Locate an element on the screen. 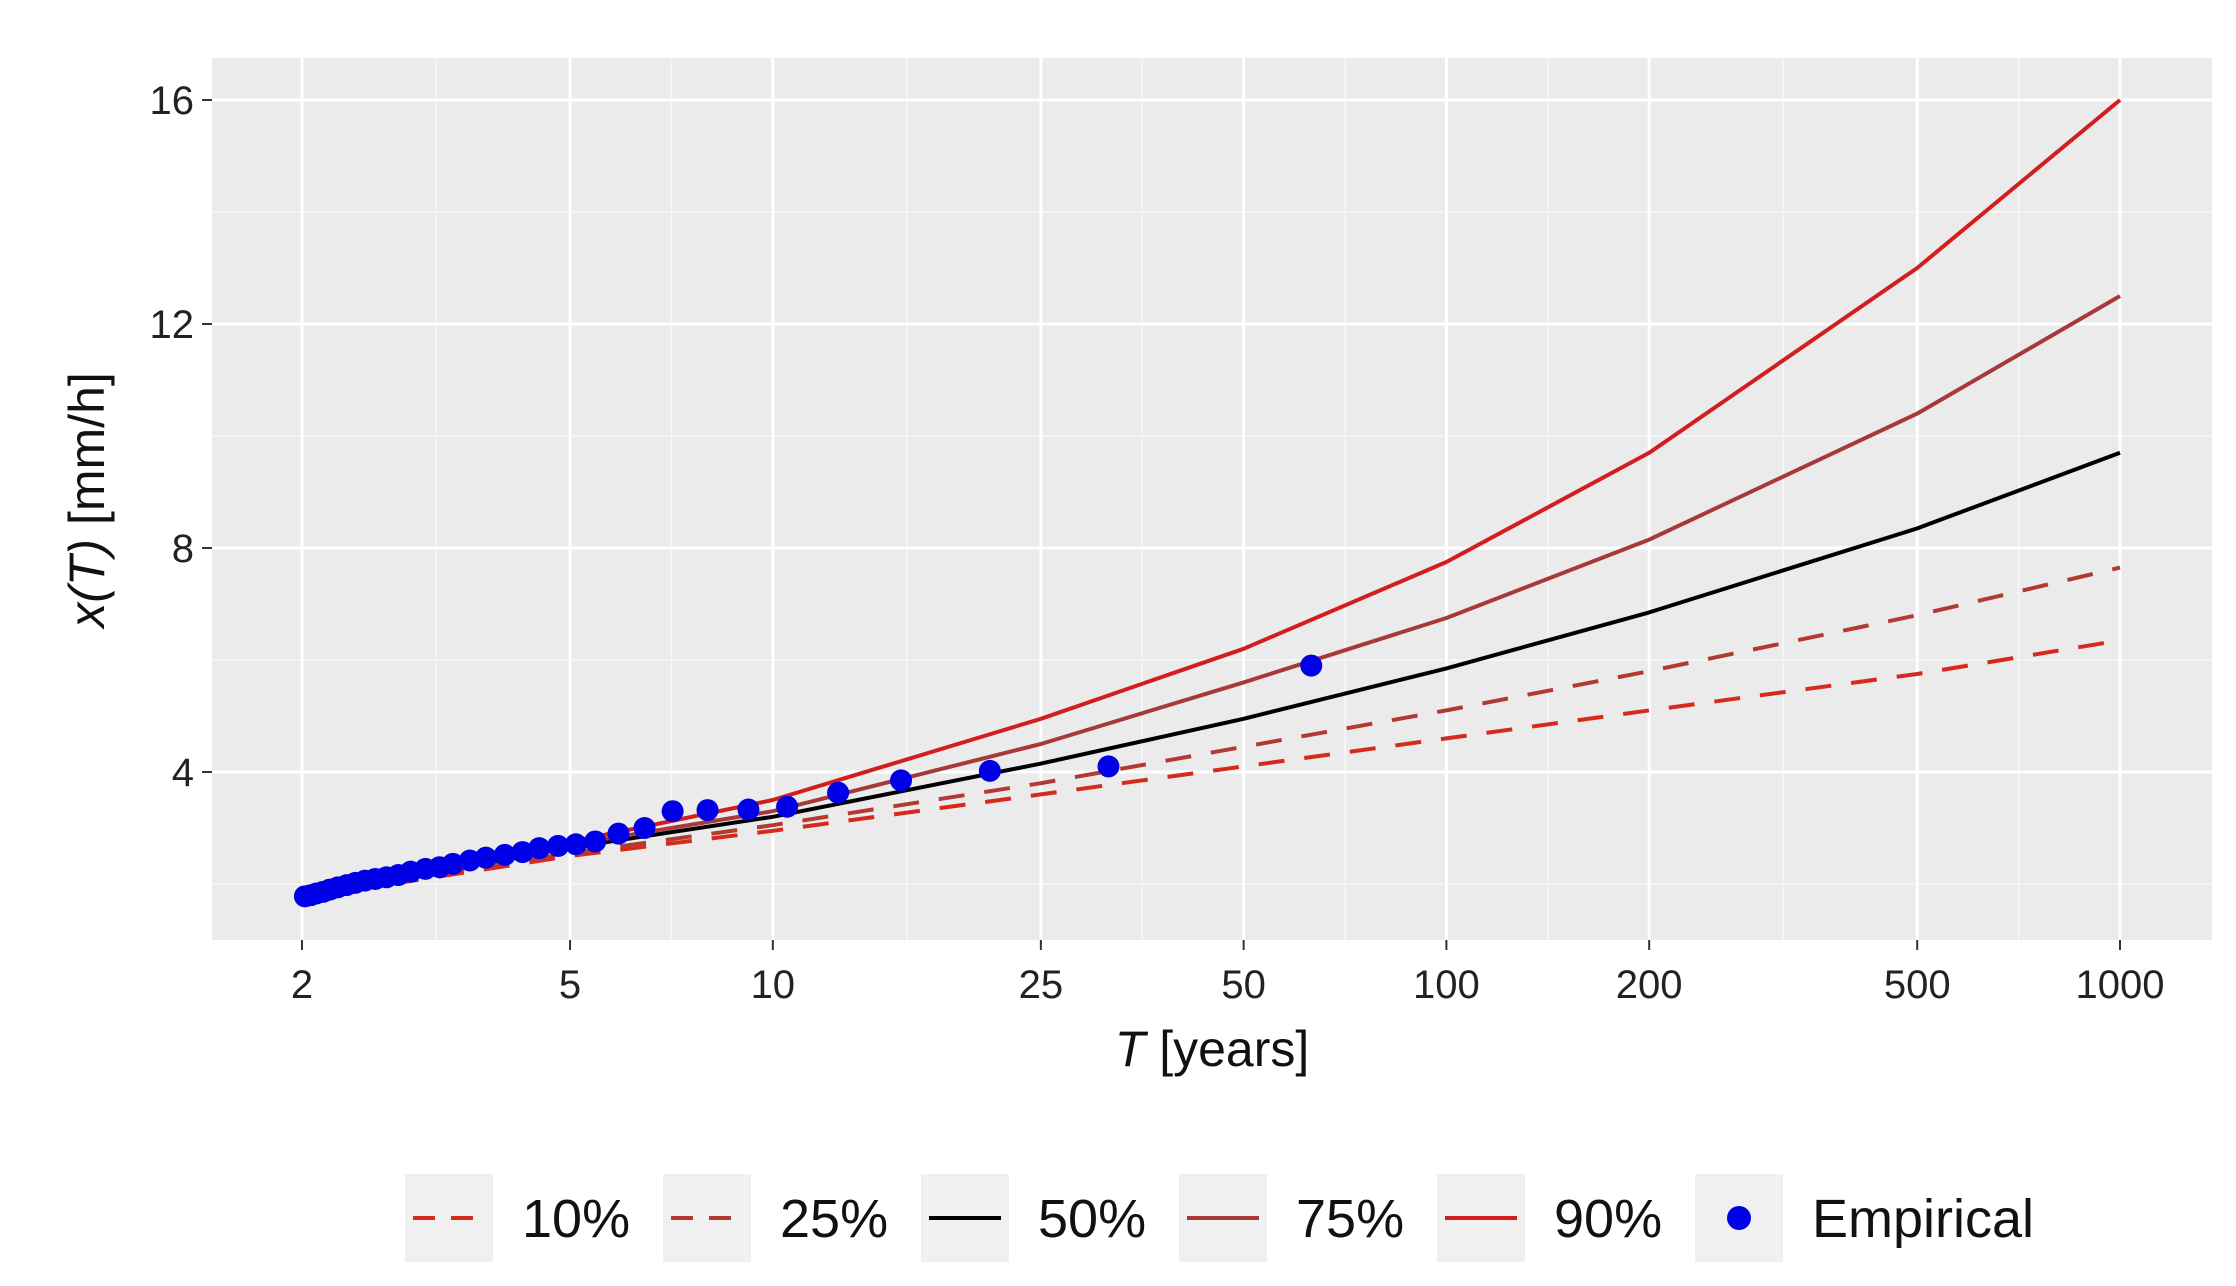 The image size is (2236, 1286). legend-label: 50% is located at coordinates (1092, 1219).